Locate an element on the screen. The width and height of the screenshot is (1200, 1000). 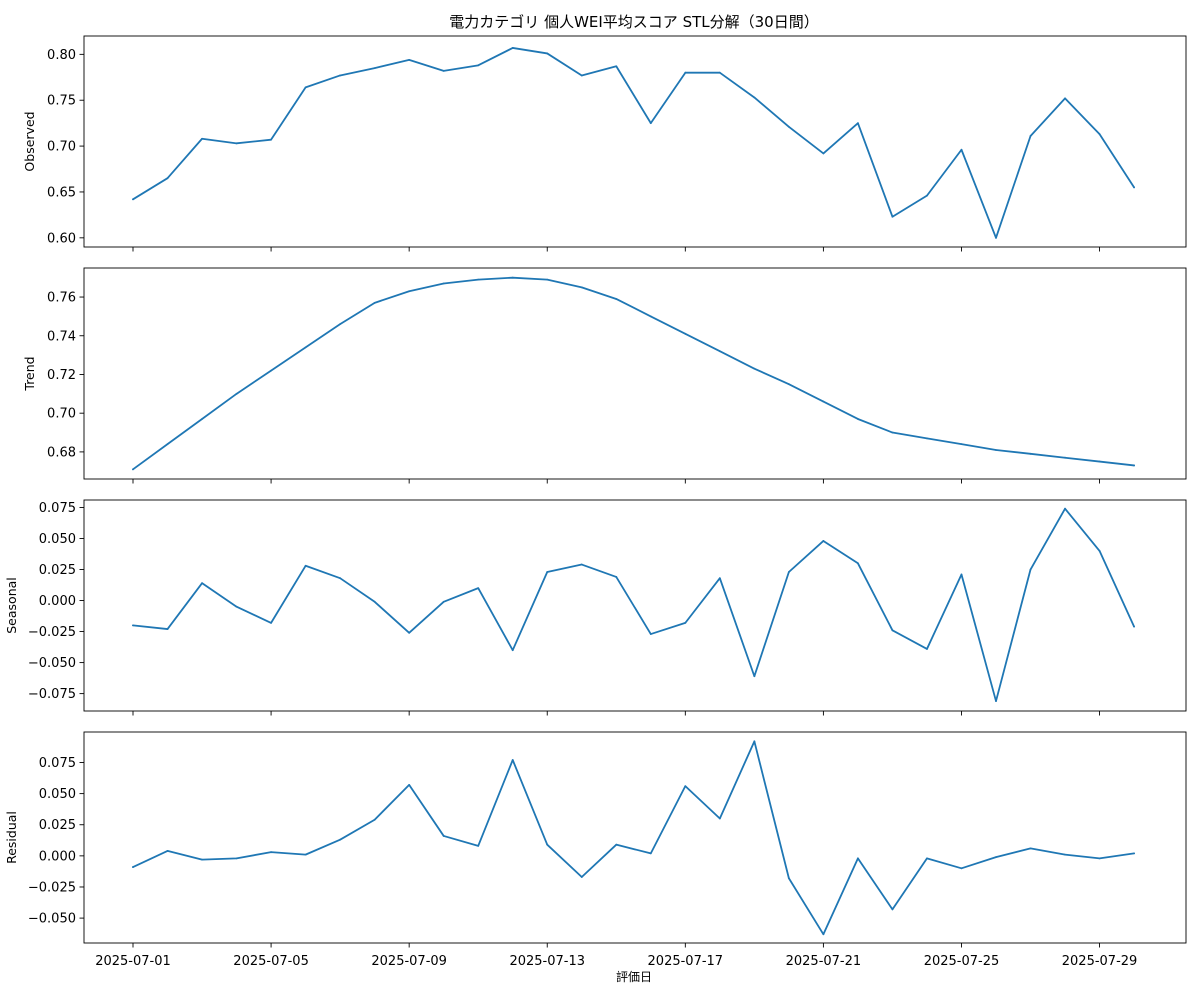
x-tick-label: 2025-07-05 is located at coordinates (271, 961).